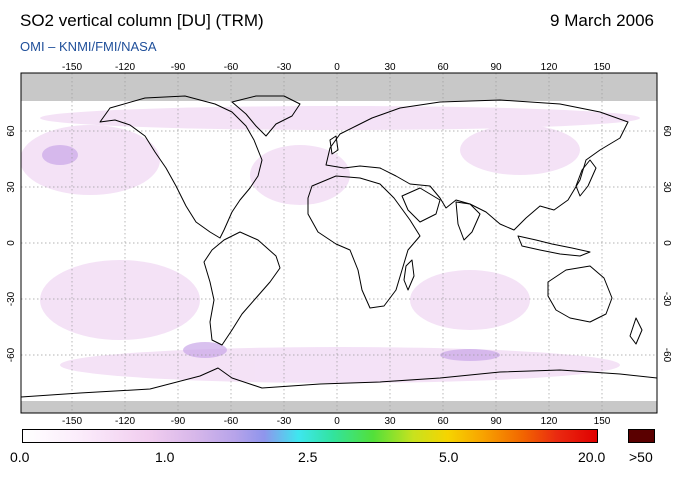 This screenshot has width=676, height=480. Describe the element at coordinates (339, 382) in the screenshot. I see `coast-antarctica` at that location.